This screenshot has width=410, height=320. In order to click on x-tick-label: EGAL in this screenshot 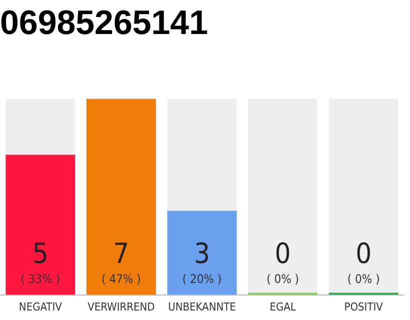, I will do `click(283, 307)`.